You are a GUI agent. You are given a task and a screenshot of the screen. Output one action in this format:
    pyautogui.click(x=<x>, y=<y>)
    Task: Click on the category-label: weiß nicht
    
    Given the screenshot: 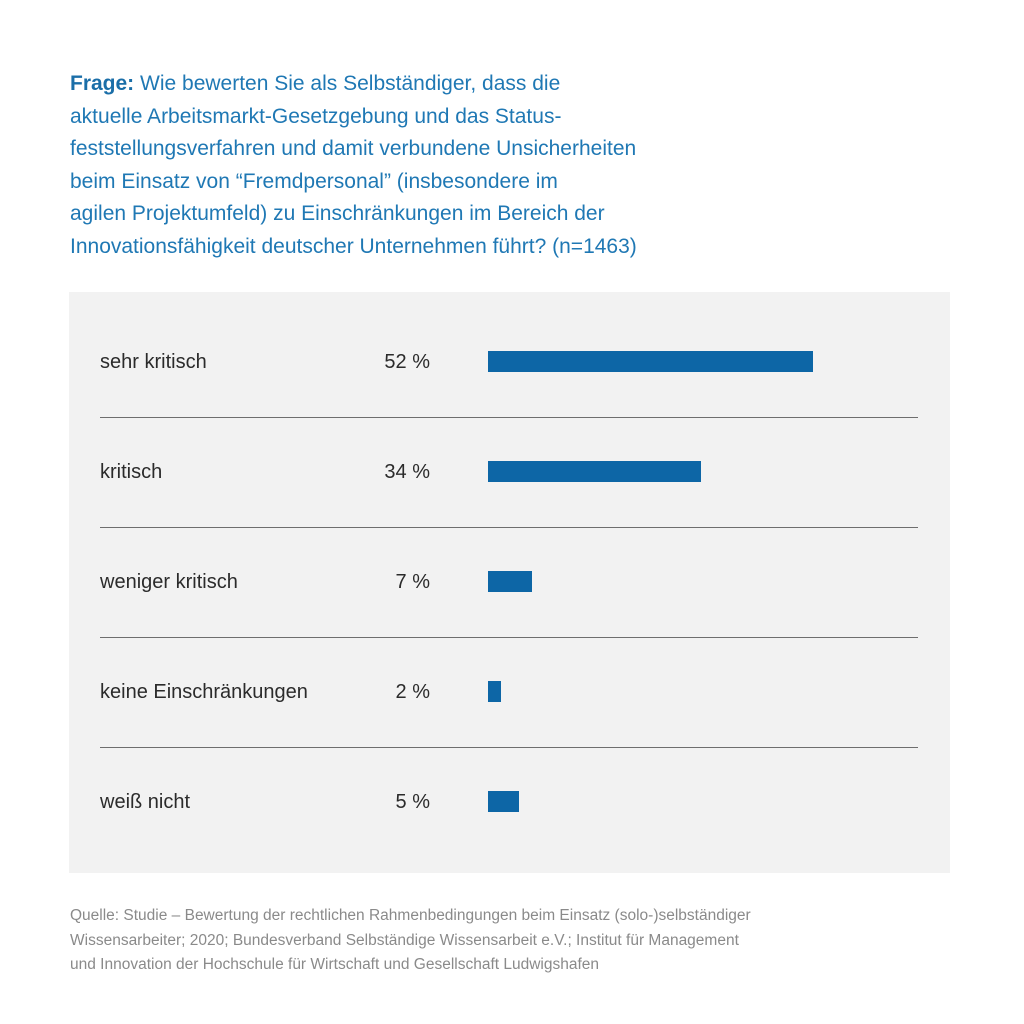 What is the action you would take?
    pyautogui.click(x=145, y=802)
    